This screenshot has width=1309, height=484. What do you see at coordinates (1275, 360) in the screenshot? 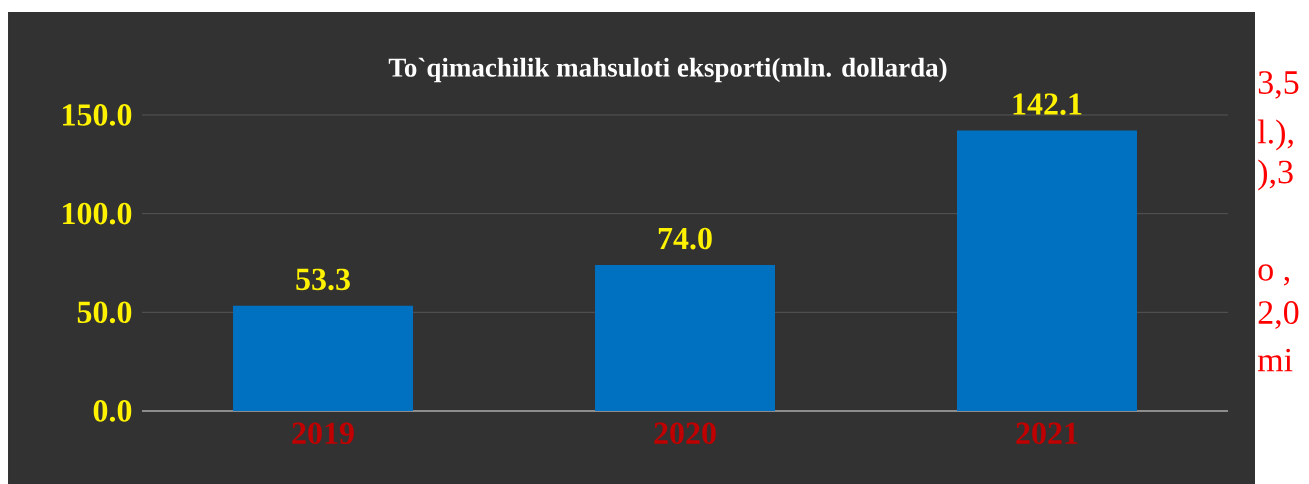
I see `text: mi` at bounding box center [1275, 360].